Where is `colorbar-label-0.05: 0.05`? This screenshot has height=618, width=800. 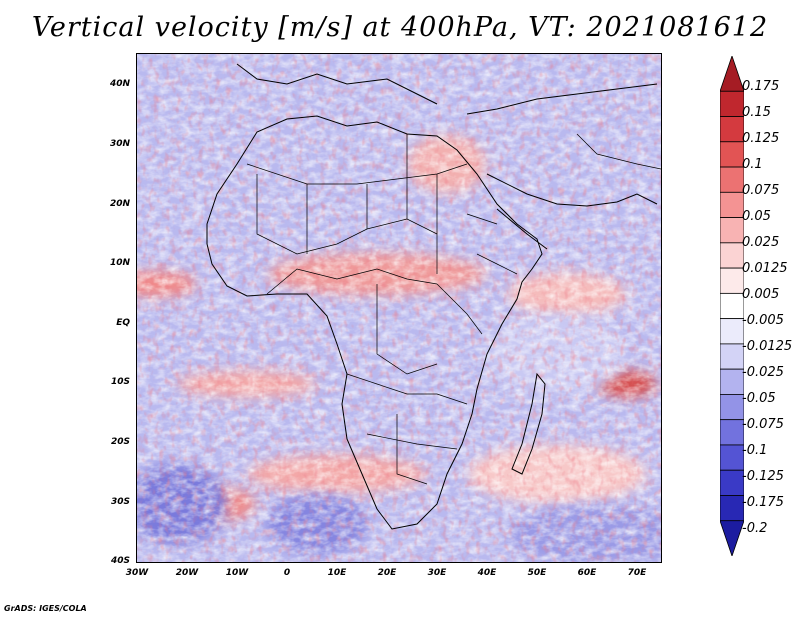 colorbar-label-0.05: 0.05 is located at coordinates (756, 216).